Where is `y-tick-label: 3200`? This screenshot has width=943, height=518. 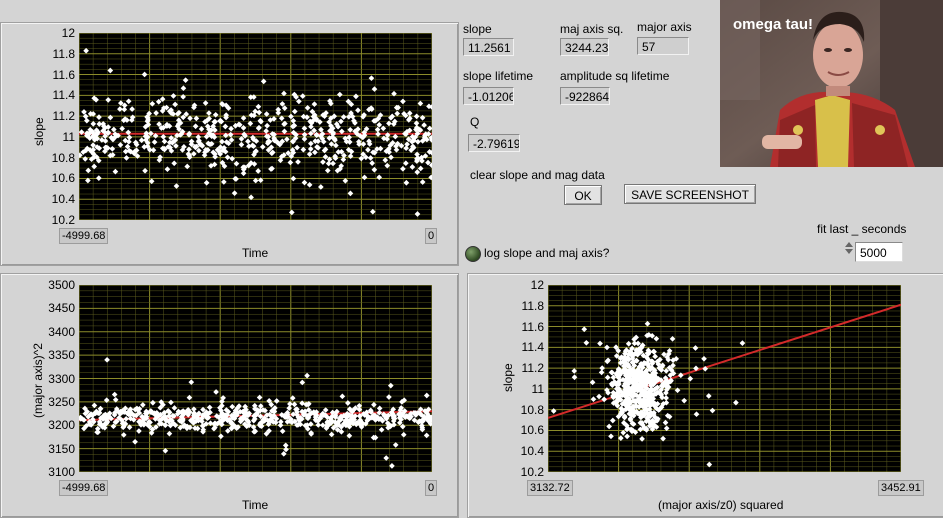
y-tick-label: 3200 is located at coordinates (61, 425).